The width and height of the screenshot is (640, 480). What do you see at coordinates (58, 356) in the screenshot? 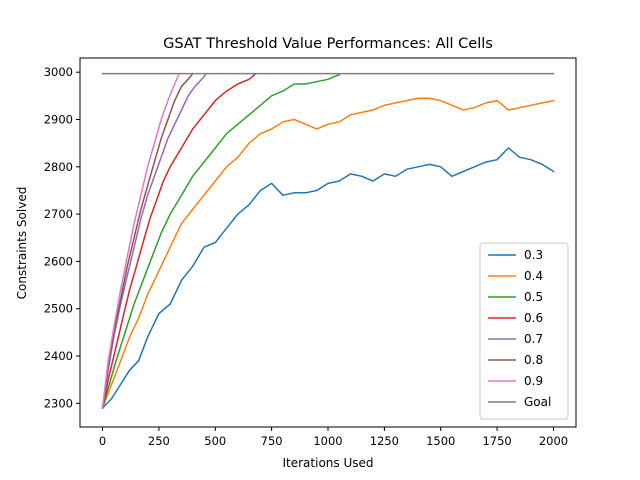
I see `y-tick-label: 2400` at bounding box center [58, 356].